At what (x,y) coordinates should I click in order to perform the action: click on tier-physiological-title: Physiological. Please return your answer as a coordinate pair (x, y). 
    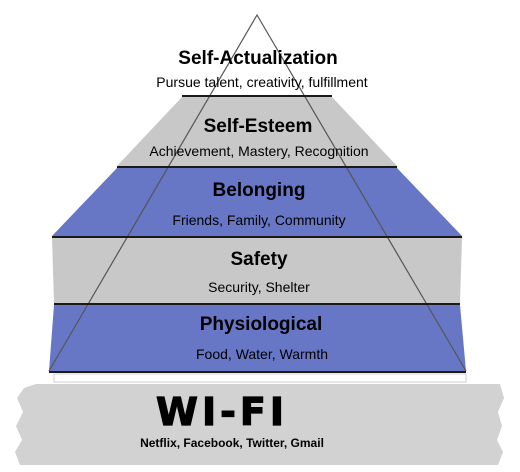
    Looking at the image, I should click on (261, 324).